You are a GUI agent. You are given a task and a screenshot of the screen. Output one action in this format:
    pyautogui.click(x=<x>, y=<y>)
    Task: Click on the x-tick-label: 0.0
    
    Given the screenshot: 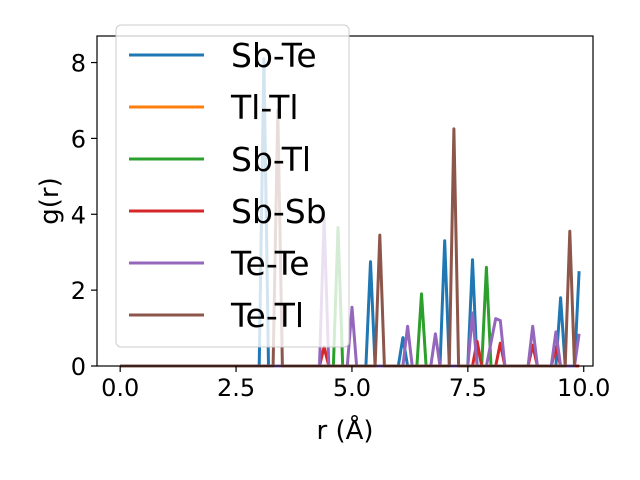 What is the action you would take?
    pyautogui.click(x=120, y=388)
    